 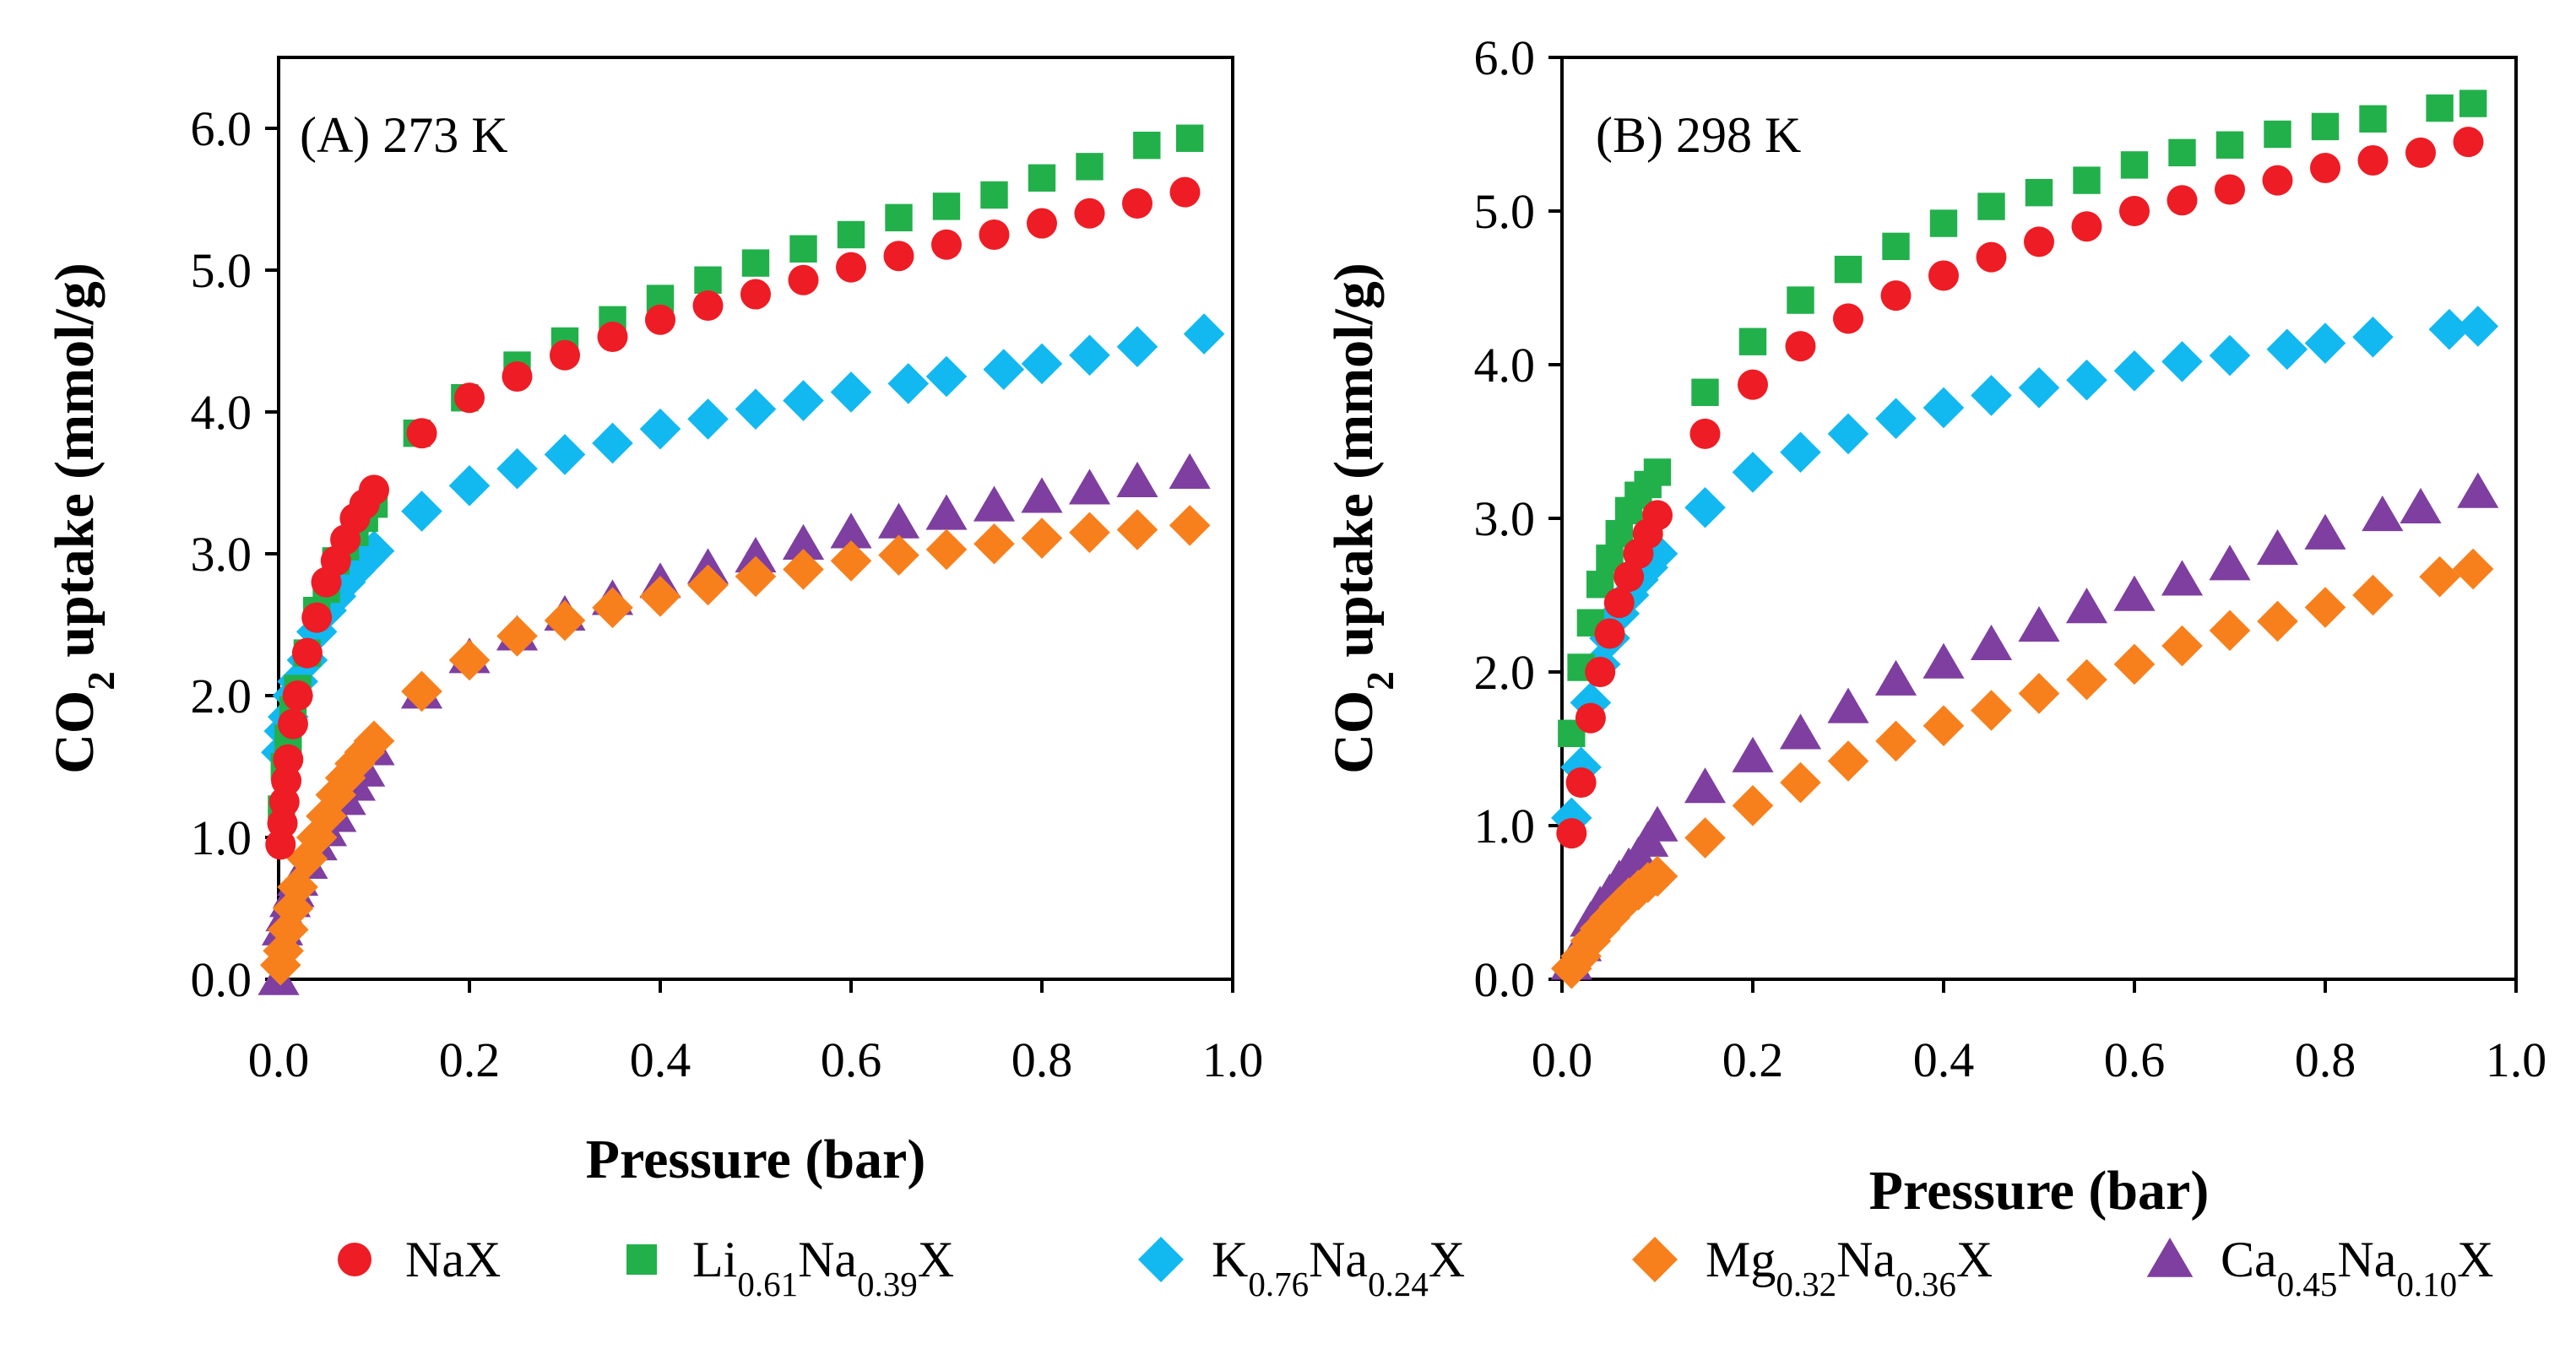 I want to click on x-tick-label: 1.0, so click(x=1233, y=1059).